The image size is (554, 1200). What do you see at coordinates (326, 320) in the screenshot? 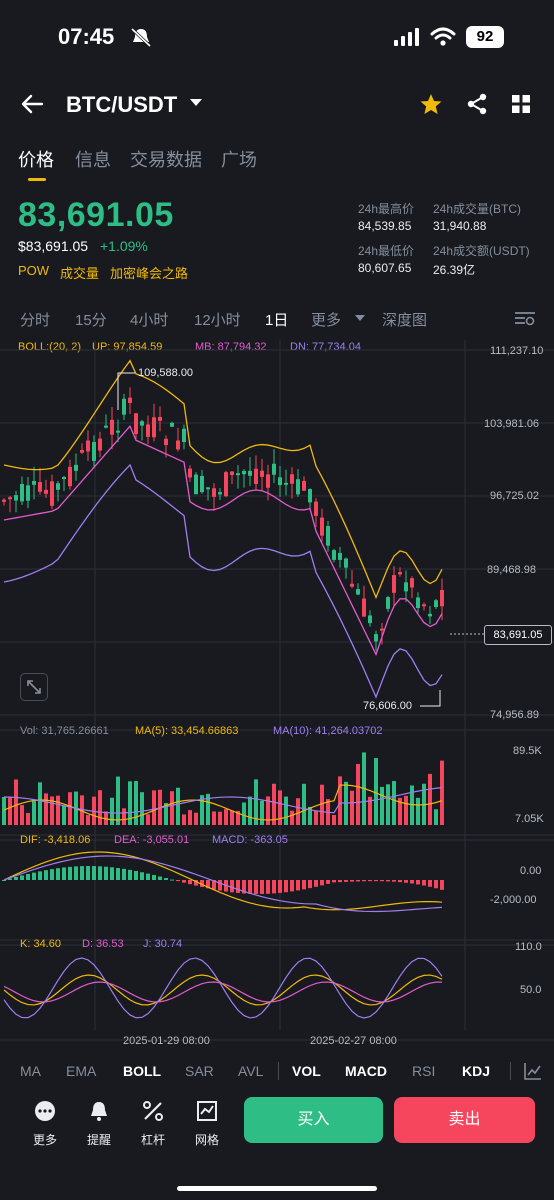
I see `interval-more: 更多` at bounding box center [326, 320].